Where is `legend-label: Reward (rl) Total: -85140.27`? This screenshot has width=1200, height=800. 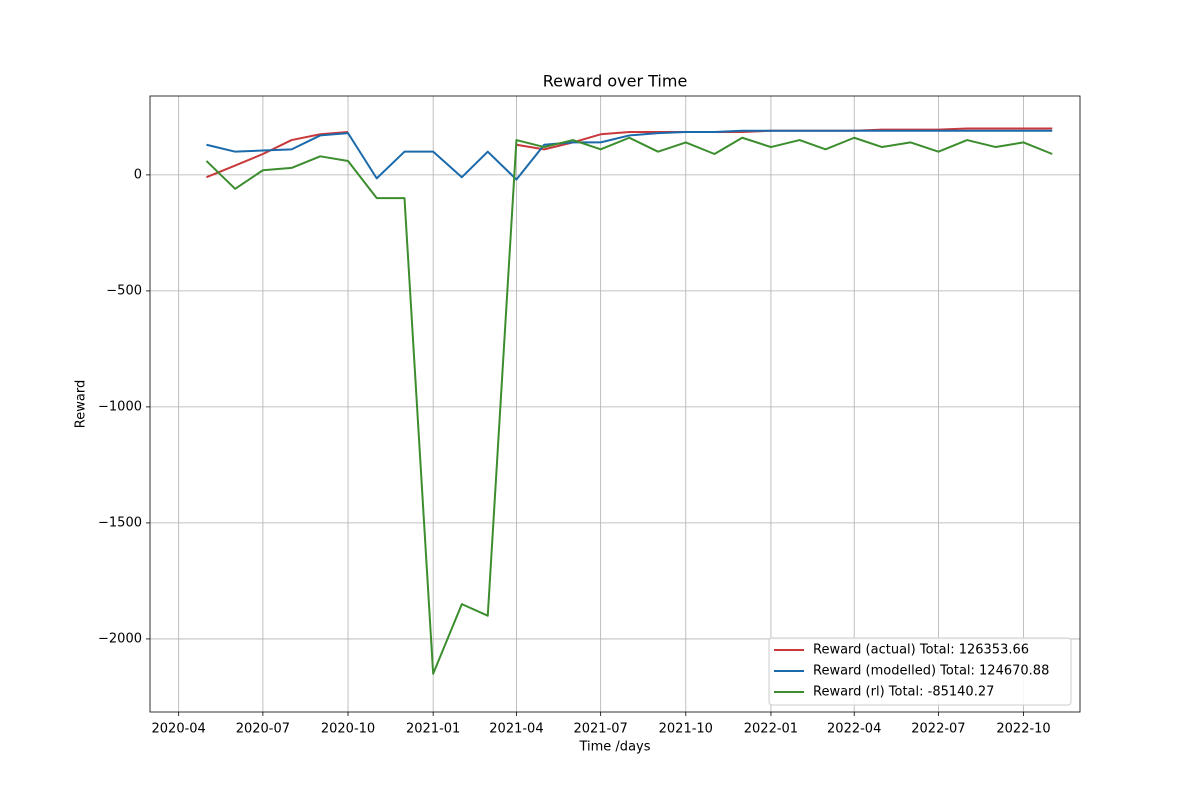
legend-label: Reward (rl) Total: -85140.27 is located at coordinates (903, 692).